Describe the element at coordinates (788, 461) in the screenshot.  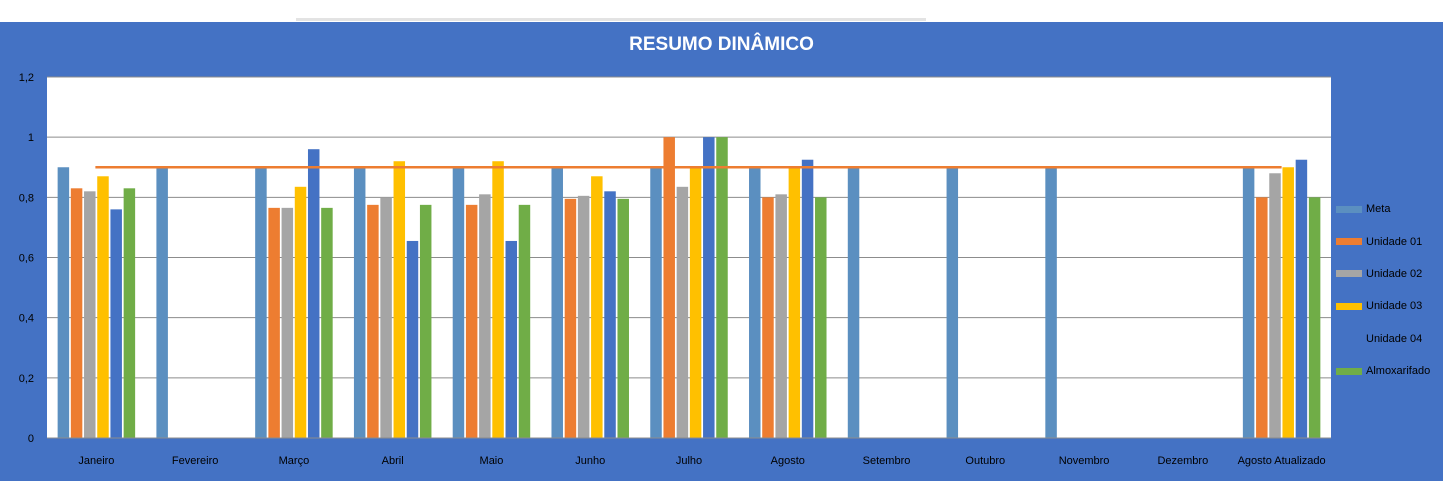
I see `x-tick-label: Agosto` at that location.